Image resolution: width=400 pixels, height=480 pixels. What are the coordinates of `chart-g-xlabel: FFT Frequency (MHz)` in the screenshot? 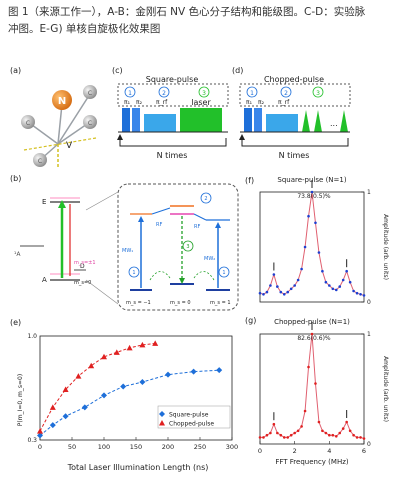 It's located at (312, 462).